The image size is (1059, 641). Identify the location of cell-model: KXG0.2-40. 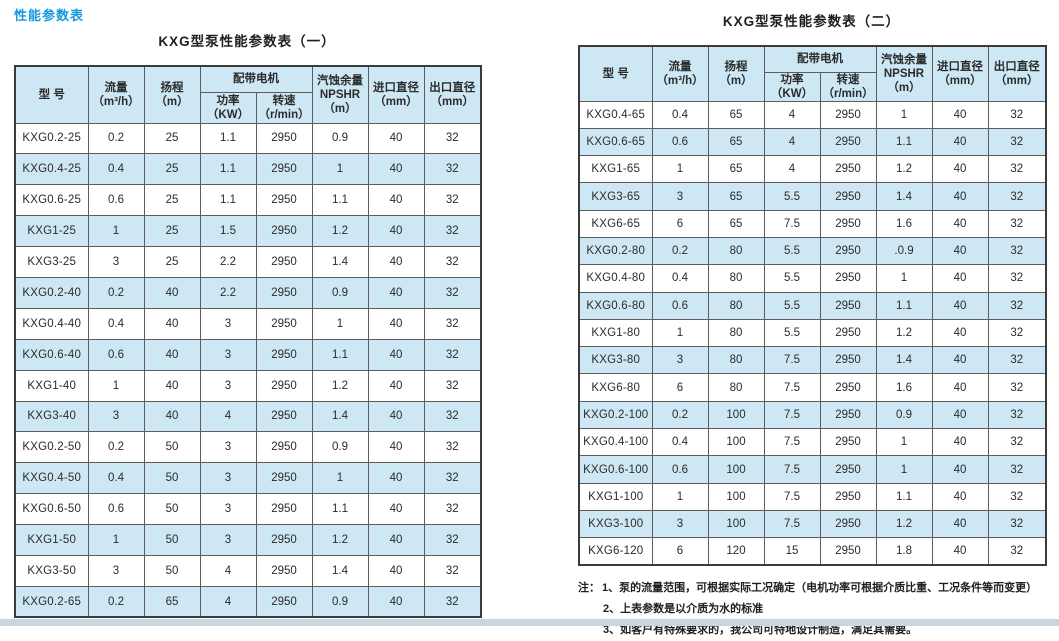
(51, 292).